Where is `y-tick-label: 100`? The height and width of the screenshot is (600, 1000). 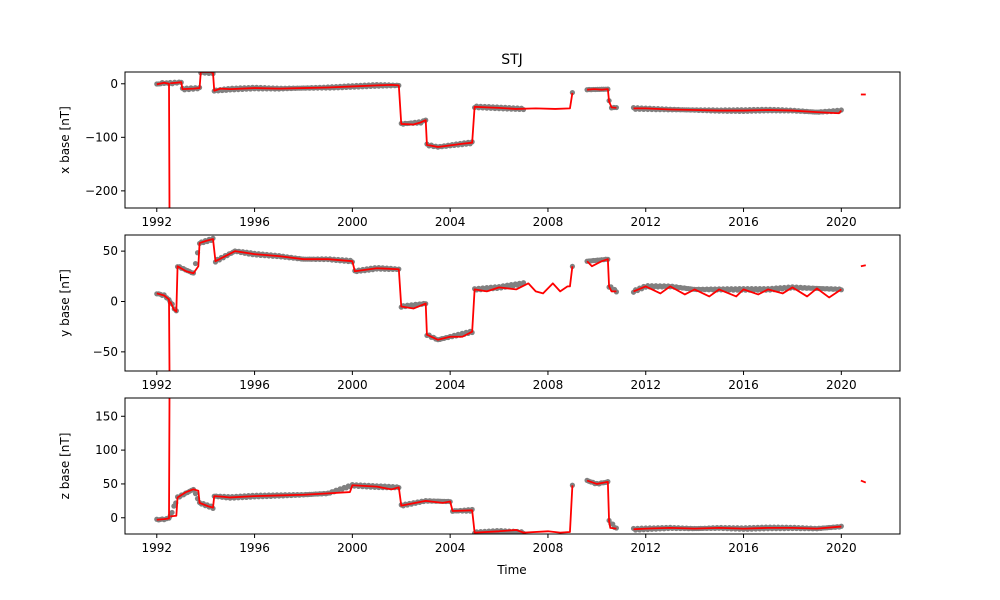 y-tick-label: 100 is located at coordinates (106, 450).